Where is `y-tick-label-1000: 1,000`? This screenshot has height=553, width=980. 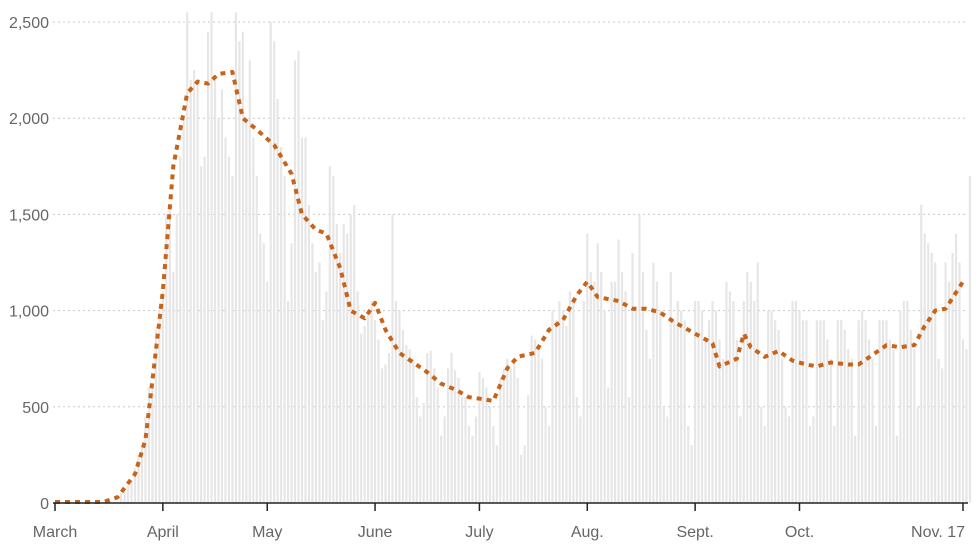
y-tick-label-1000: 1,000 is located at coordinates (29, 312).